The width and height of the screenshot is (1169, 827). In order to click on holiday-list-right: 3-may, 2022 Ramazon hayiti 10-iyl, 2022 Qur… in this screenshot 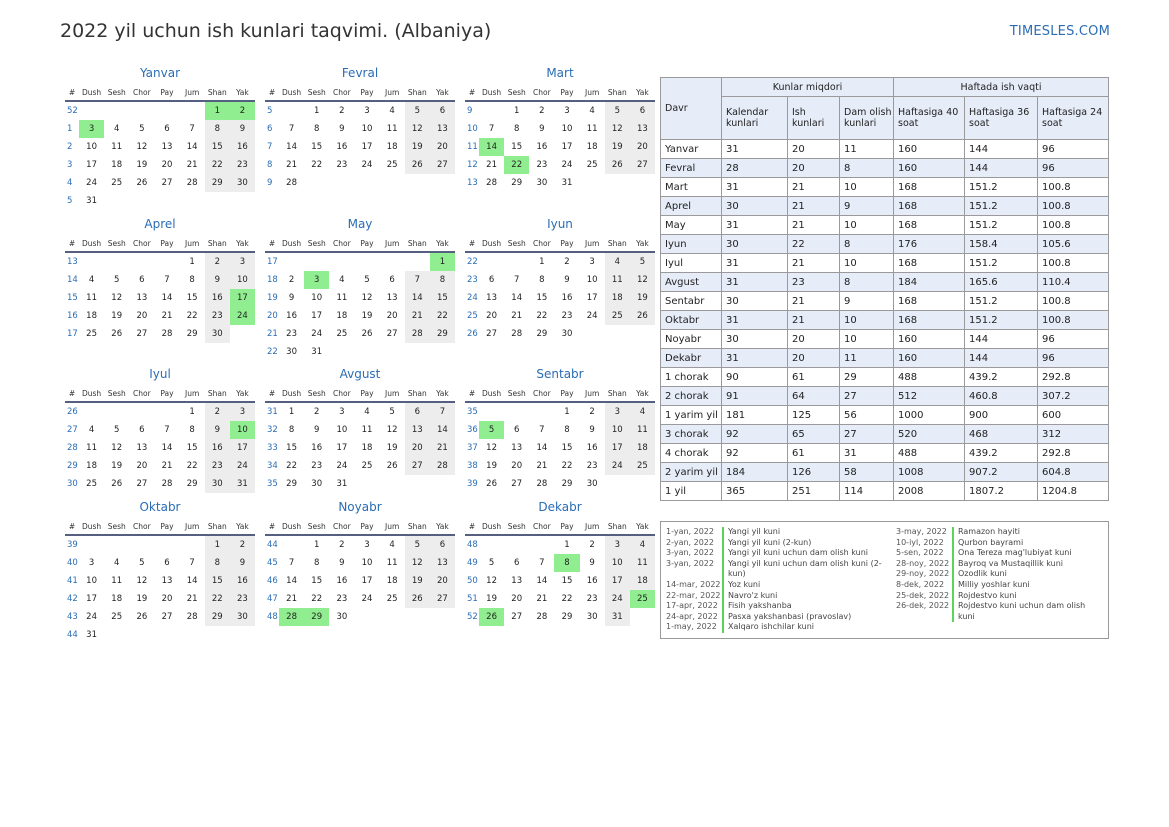, I will do `click(999, 575)`.